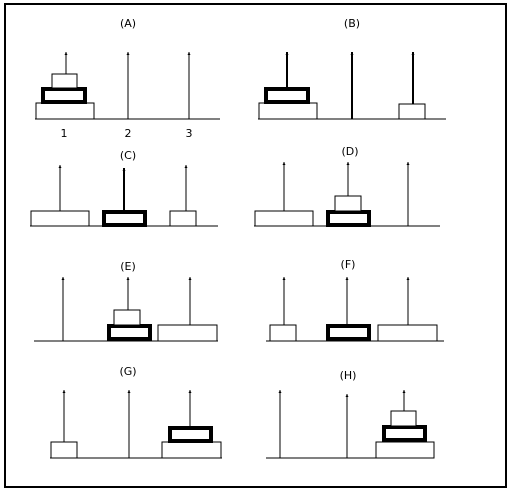 The height and width of the screenshot is (495, 514). What do you see at coordinates (128, 266) in the screenshot?
I see `panel-e-label: (E)` at bounding box center [128, 266].